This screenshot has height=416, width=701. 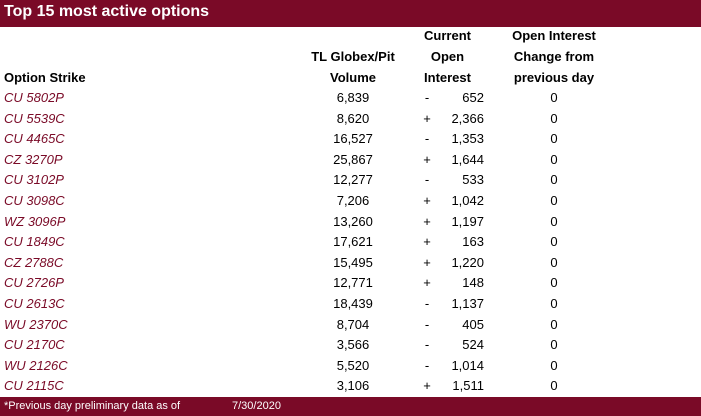 What do you see at coordinates (473, 242) in the screenshot?
I see `open-interest-cell: 163` at bounding box center [473, 242].